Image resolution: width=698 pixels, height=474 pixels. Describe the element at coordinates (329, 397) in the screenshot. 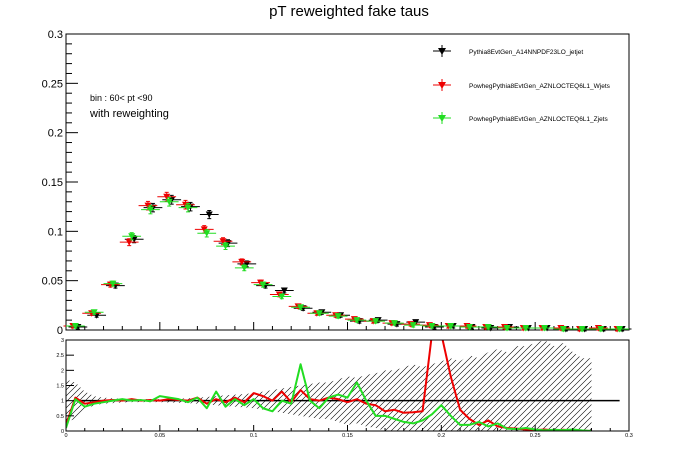

I see `ratio-line` at that location.